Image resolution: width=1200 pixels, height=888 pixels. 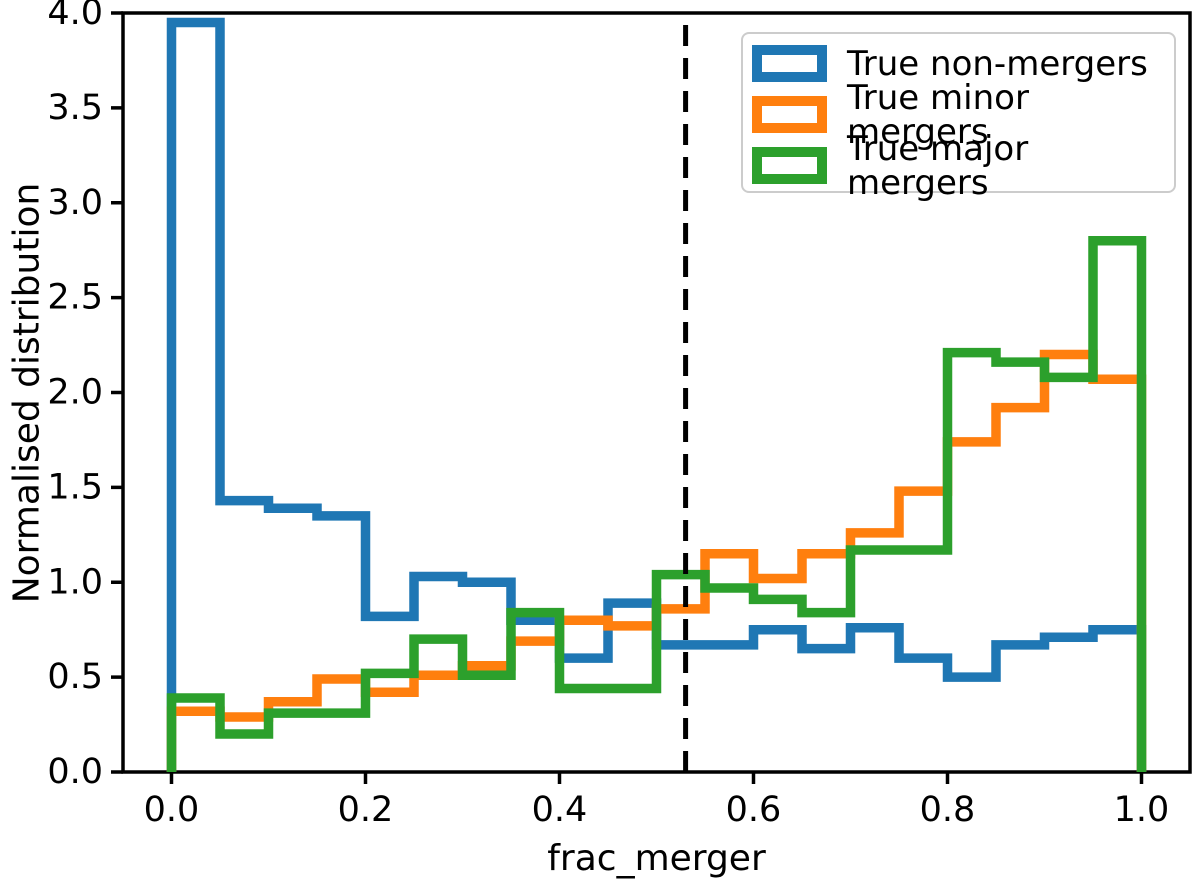 I want to click on legend-label-true-major-mergers: True major mergers, so click(x=938, y=165).